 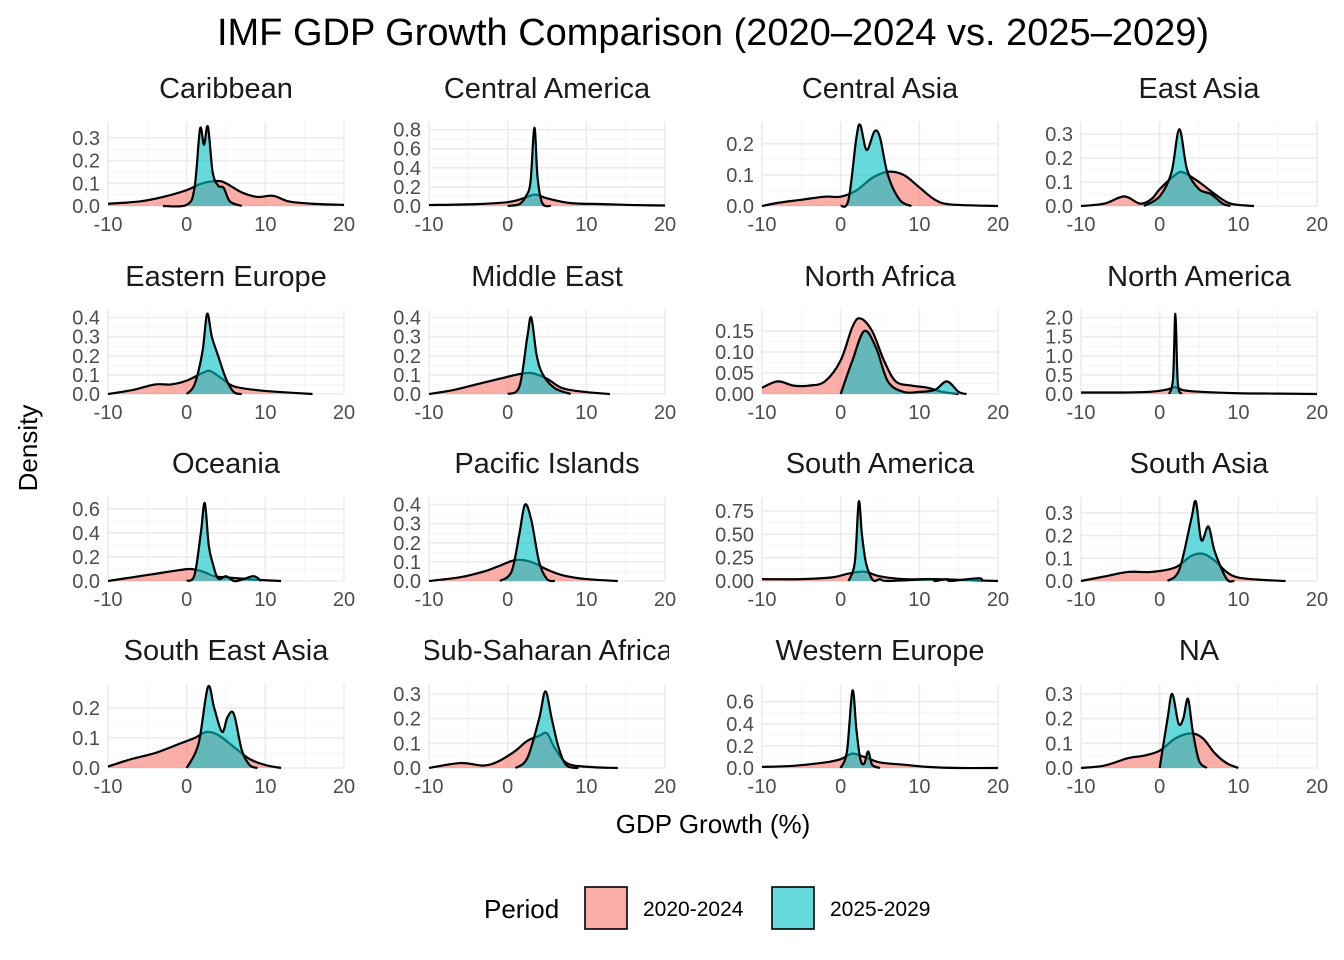 What do you see at coordinates (1199, 651) in the screenshot?
I see `facet-title: NA` at bounding box center [1199, 651].